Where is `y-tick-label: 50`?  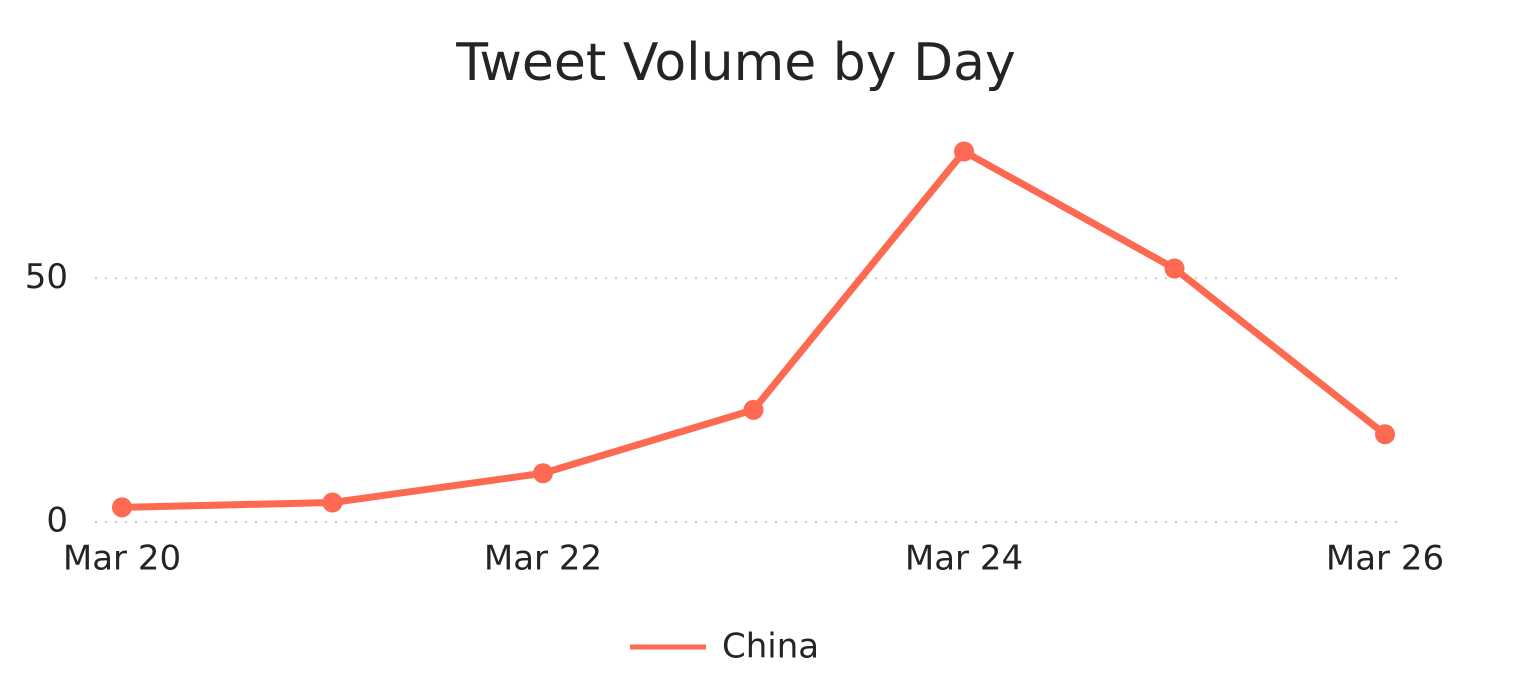 y-tick-label: 50 is located at coordinates (46, 277).